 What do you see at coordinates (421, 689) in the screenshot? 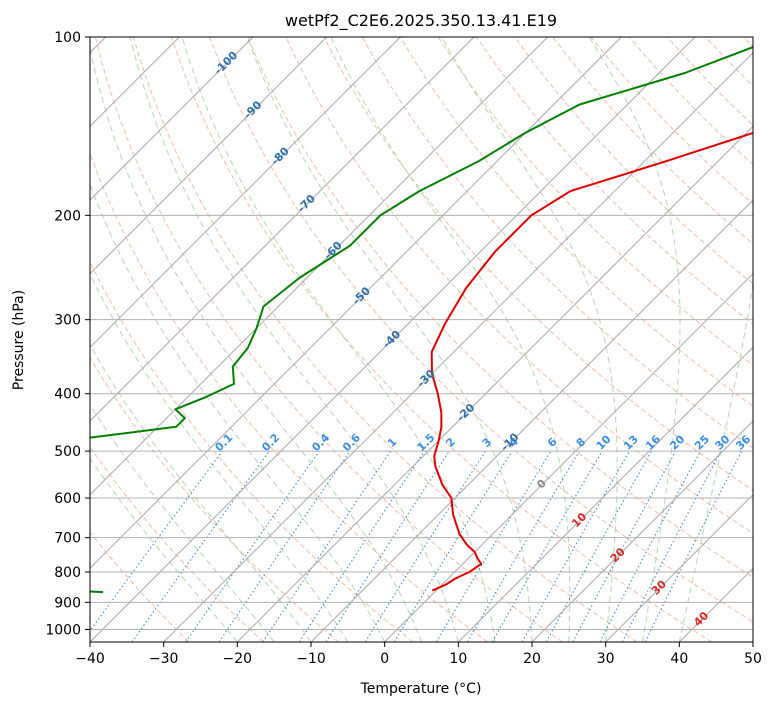
I see `x-axis-title: Temperature (°C)` at bounding box center [421, 689].